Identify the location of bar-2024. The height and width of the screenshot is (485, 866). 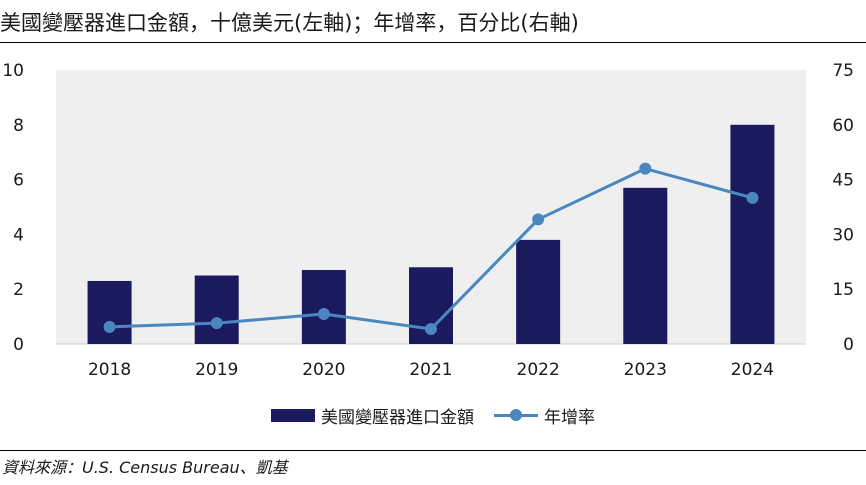
(752, 234).